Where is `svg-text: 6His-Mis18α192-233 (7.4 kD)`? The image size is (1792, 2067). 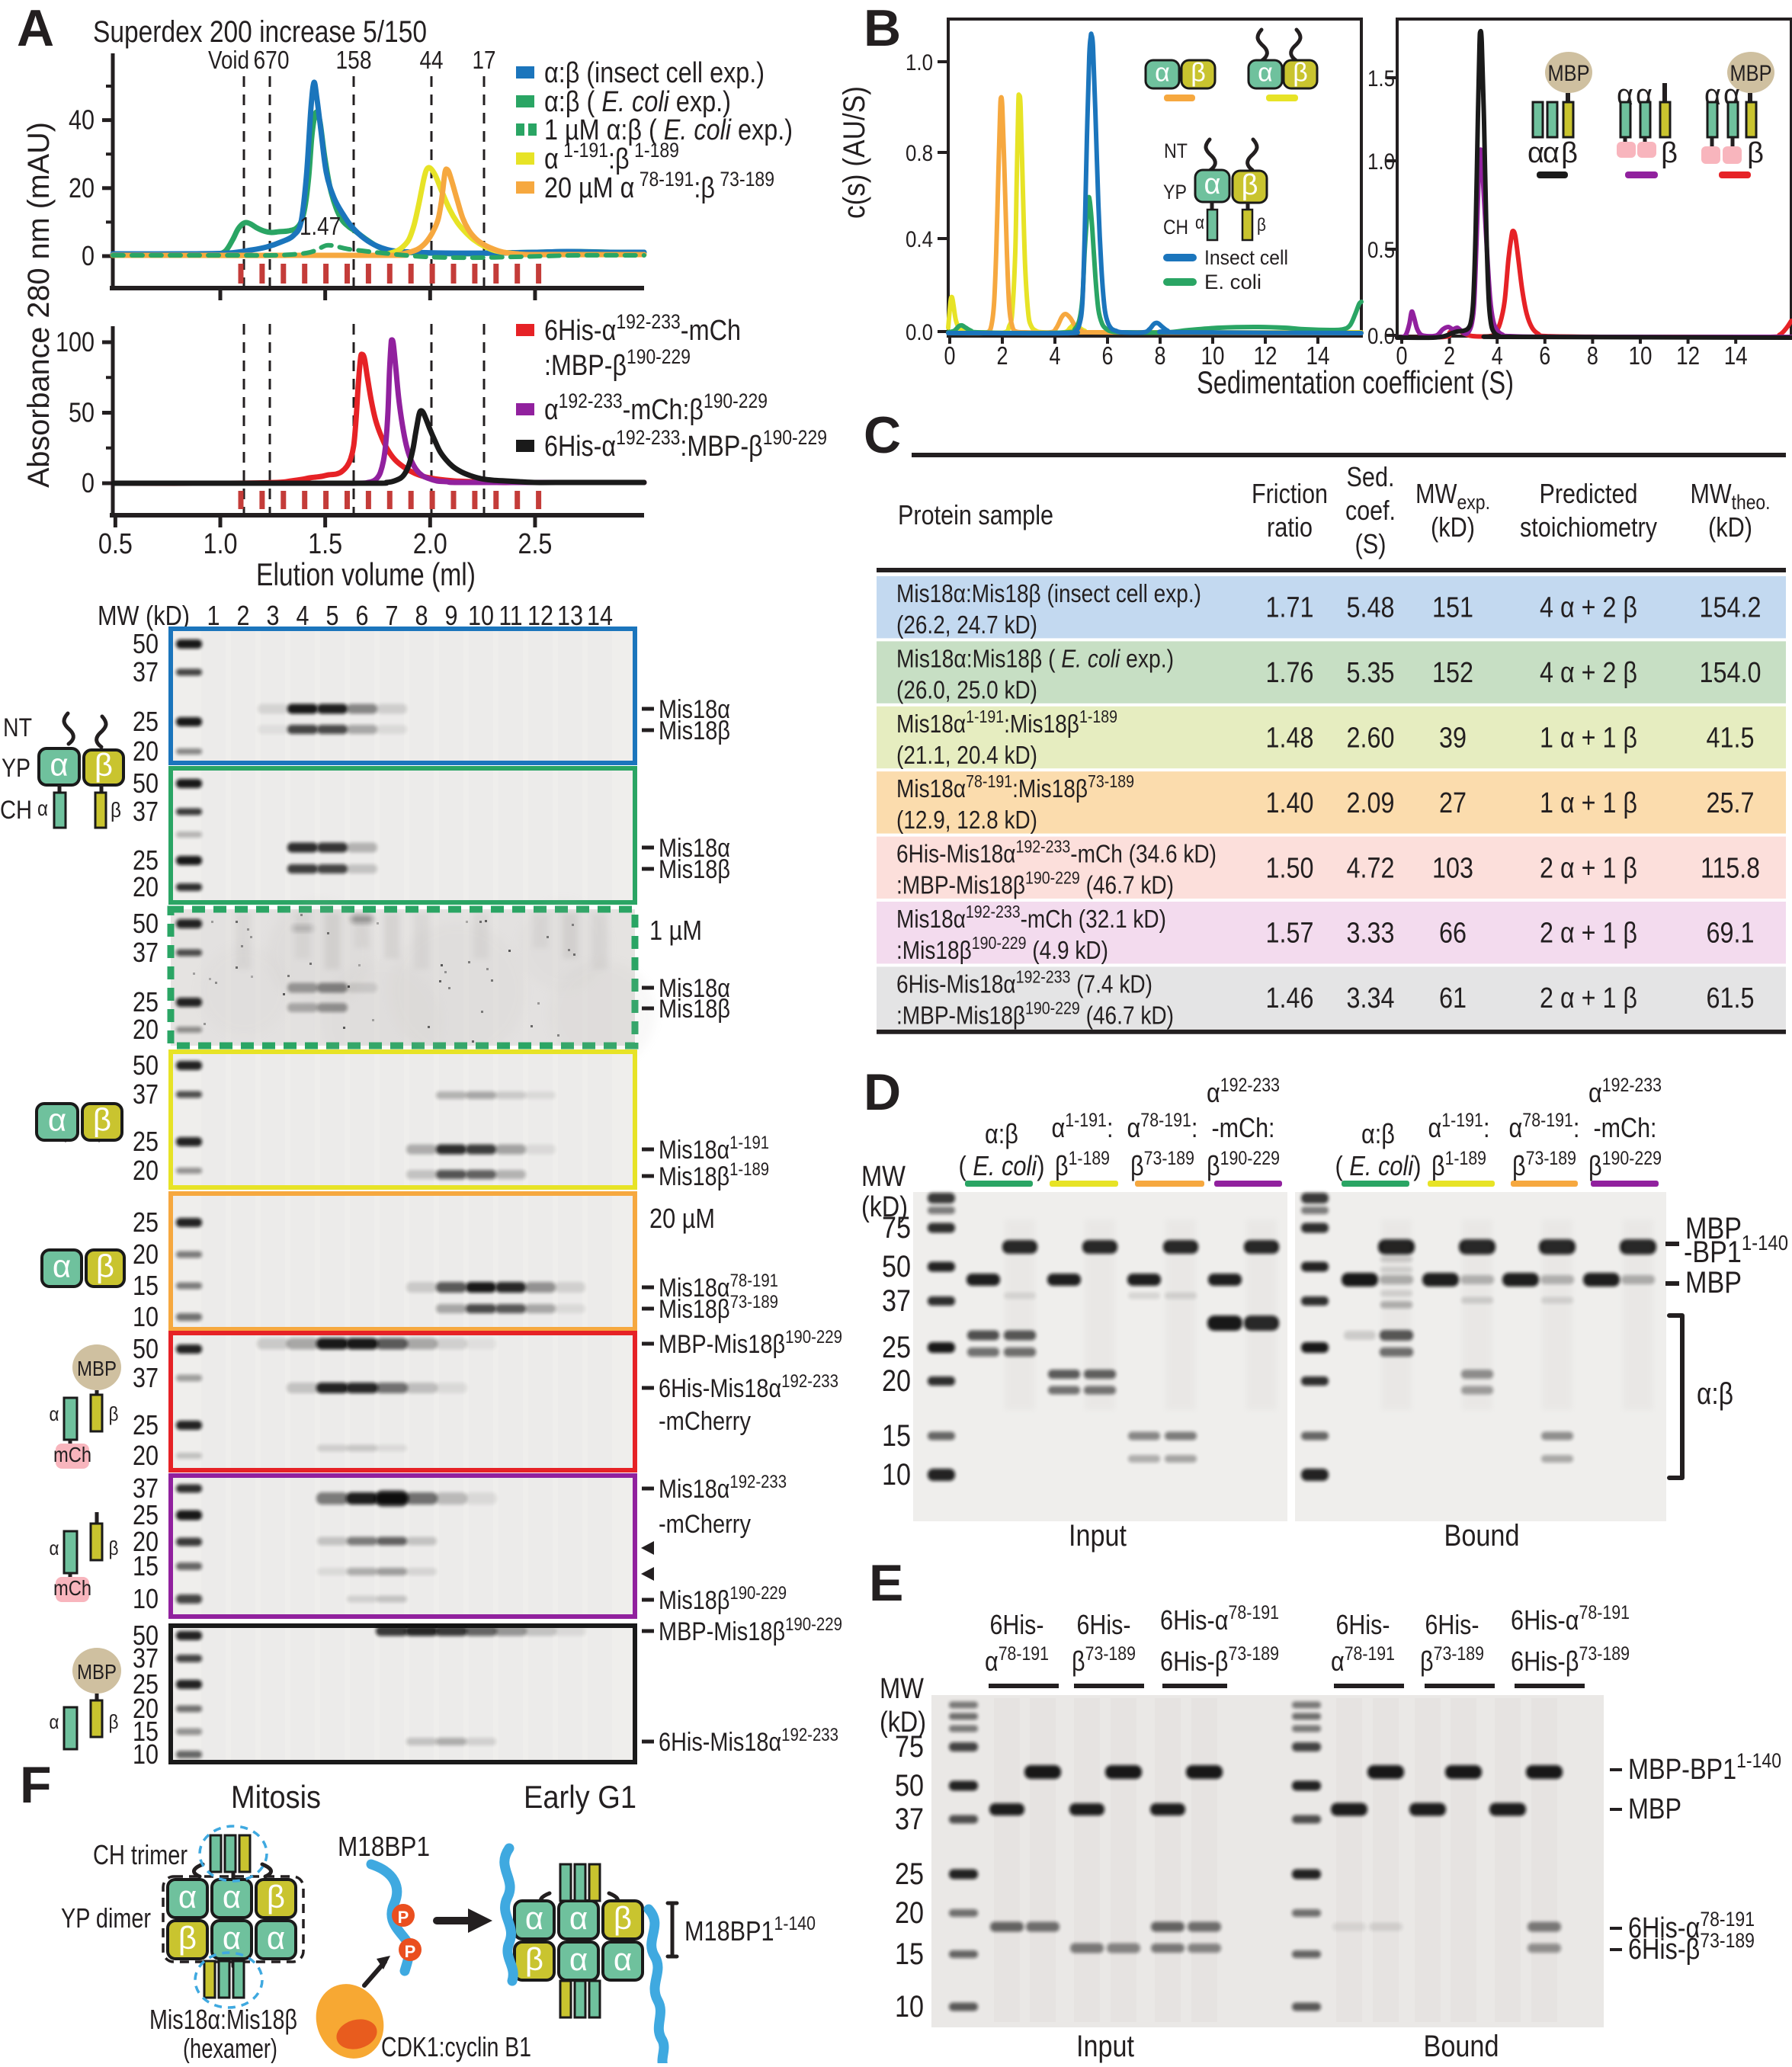 svg-text: 6His-Mis18α192-233 (7.4 kD) is located at coordinates (1024, 982).